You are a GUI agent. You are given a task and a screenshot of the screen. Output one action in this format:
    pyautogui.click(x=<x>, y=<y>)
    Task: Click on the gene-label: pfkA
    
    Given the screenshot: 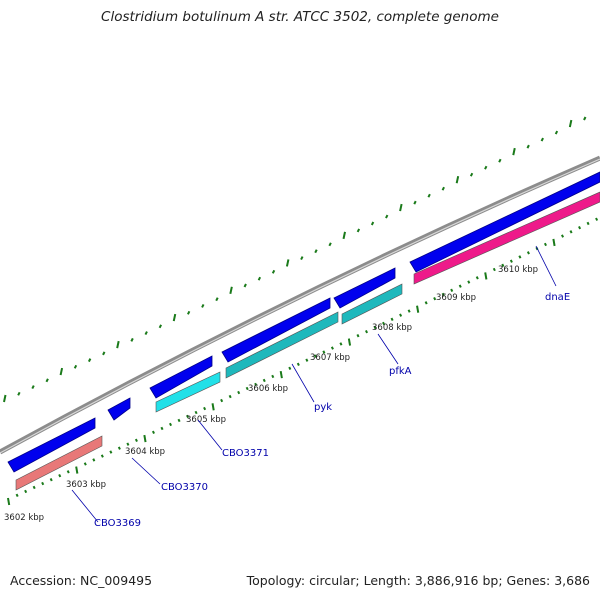 What is the action you would take?
    pyautogui.click(x=400, y=371)
    